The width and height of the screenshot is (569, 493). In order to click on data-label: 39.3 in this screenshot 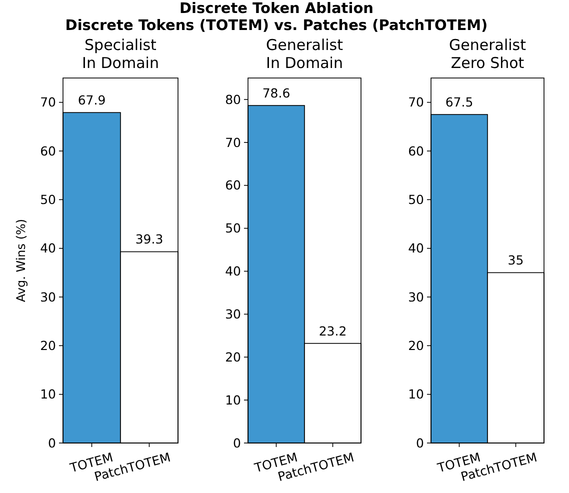, I will do `click(149, 239)`.